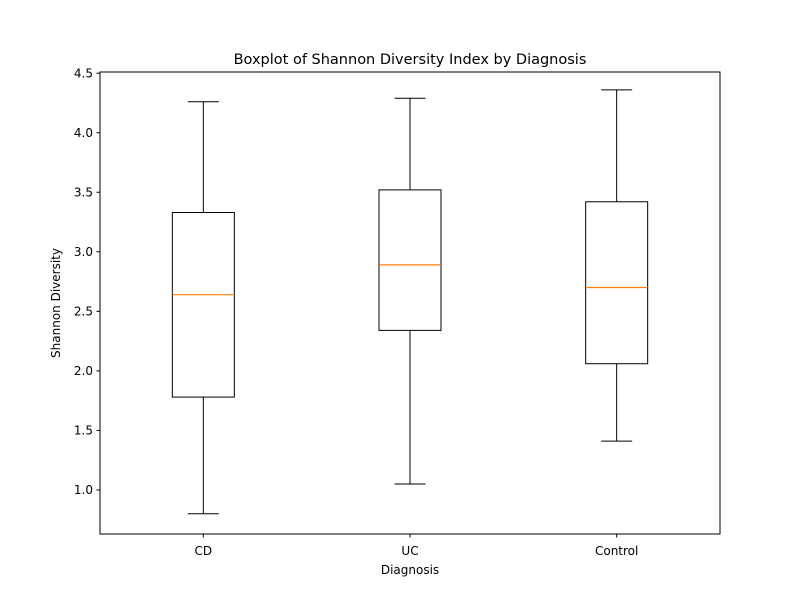 Image resolution: width=800 pixels, height=600 pixels. What do you see at coordinates (83, 490) in the screenshot?
I see `y-tick-label: 1.0` at bounding box center [83, 490].